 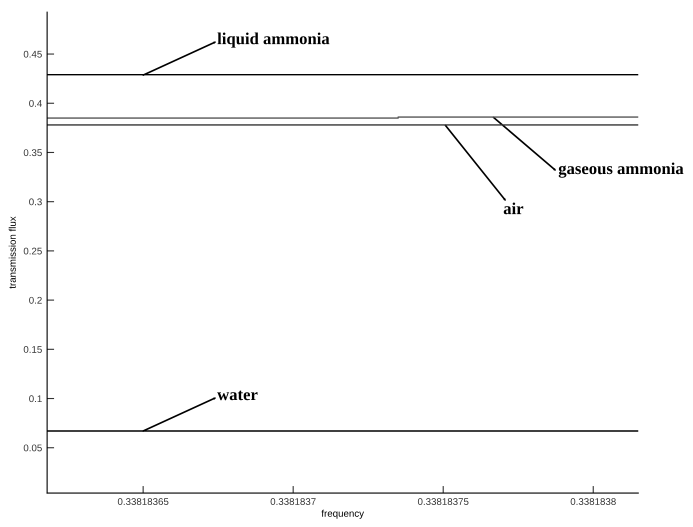 What do you see at coordinates (342, 514) in the screenshot?
I see `x-axis-title: frequency` at bounding box center [342, 514].